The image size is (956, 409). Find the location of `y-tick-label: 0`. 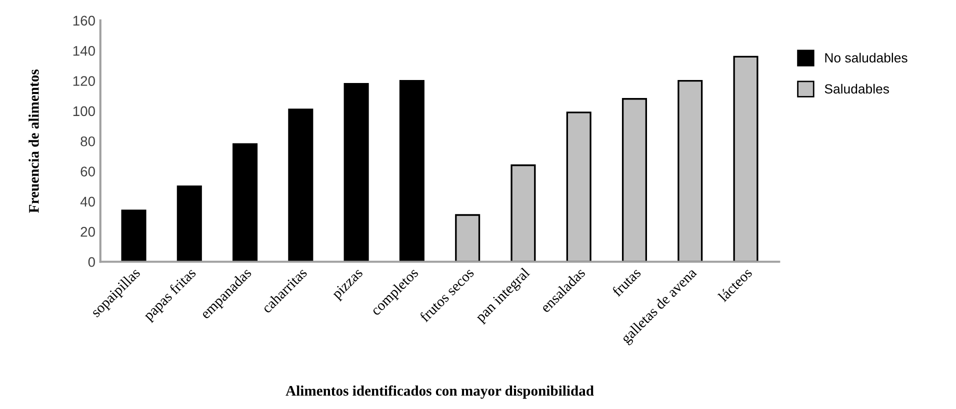

y-tick-label: 0 is located at coordinates (91, 262).